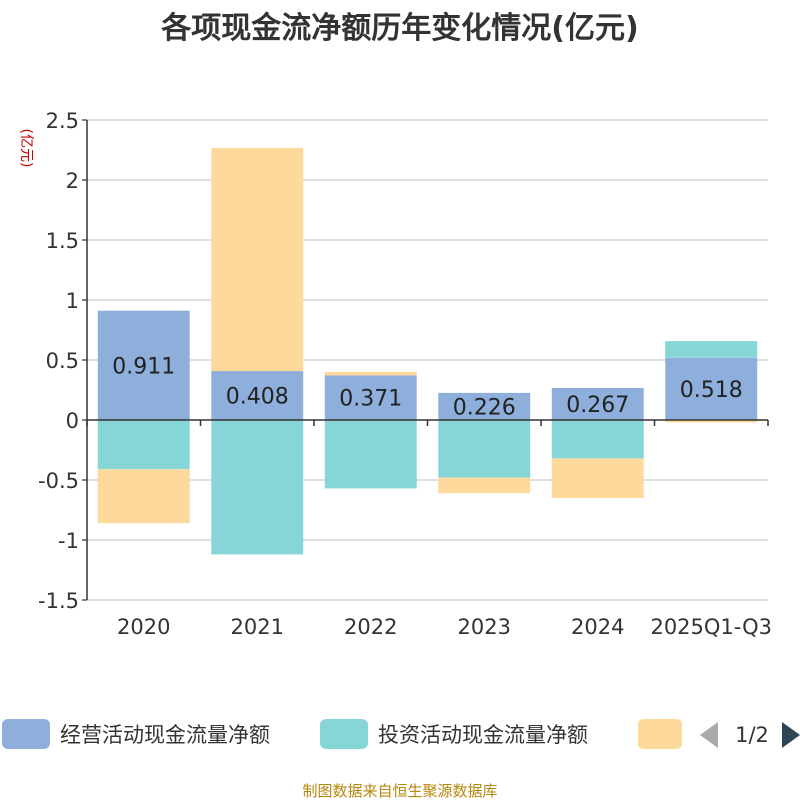 The width and height of the screenshot is (800, 800). I want to click on legend-item-investing: 投资活动现金流量净额, so click(454, 734).